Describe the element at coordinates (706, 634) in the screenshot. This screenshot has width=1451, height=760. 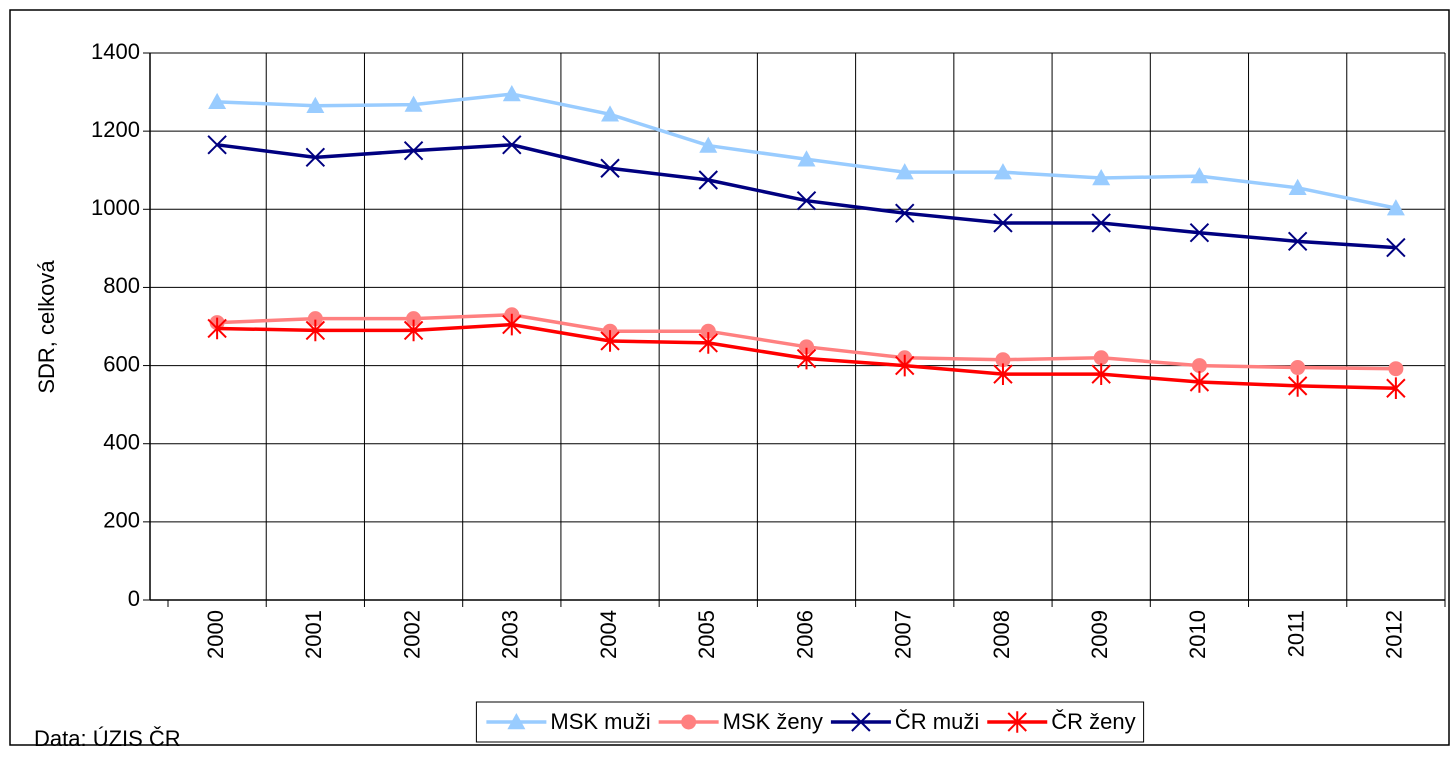
I see `x-tick-label: 2005` at that location.